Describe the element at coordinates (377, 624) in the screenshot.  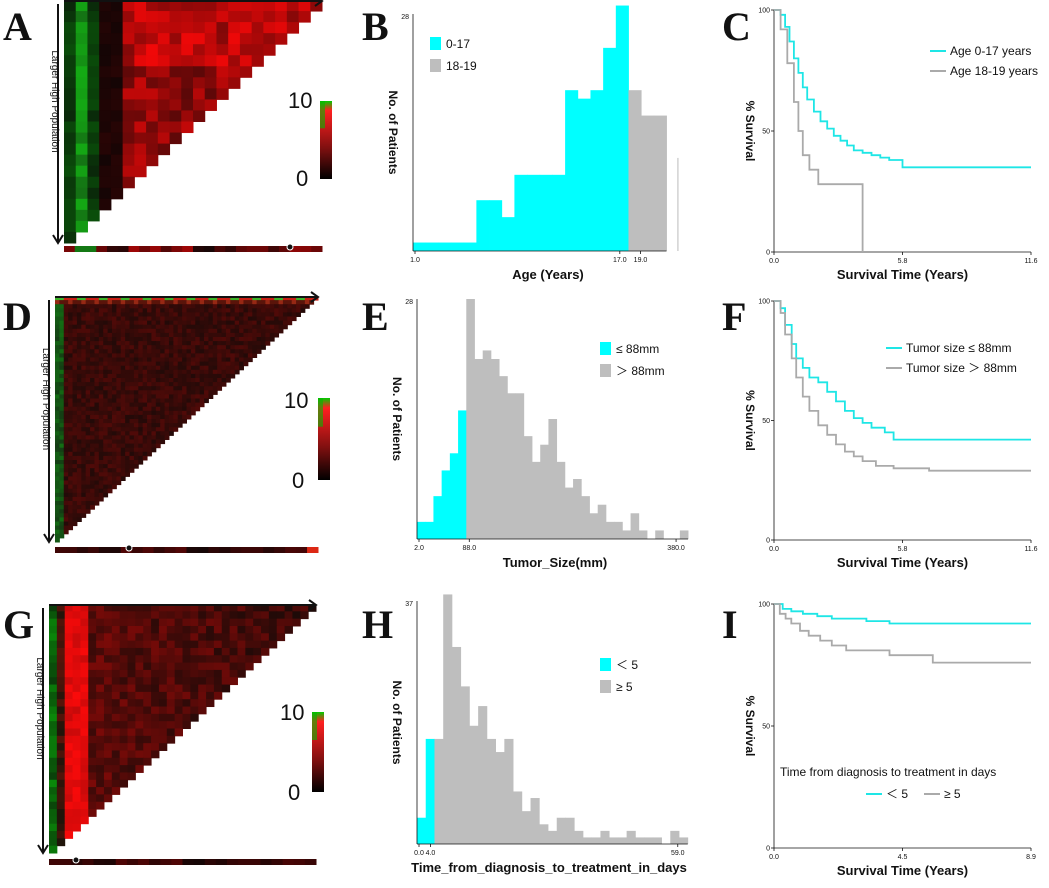
I see `panel-letter-h: H` at that location.